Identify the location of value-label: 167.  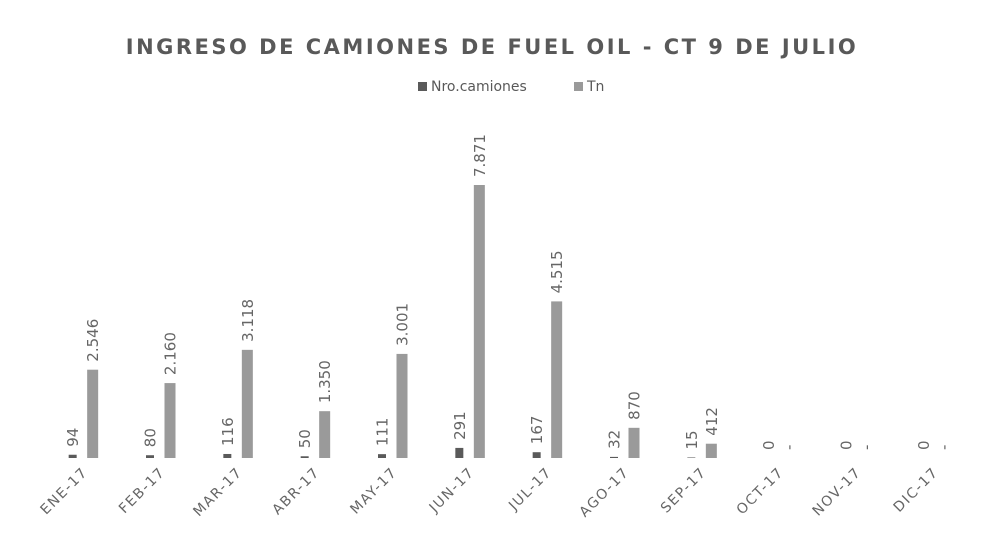
(537, 430).